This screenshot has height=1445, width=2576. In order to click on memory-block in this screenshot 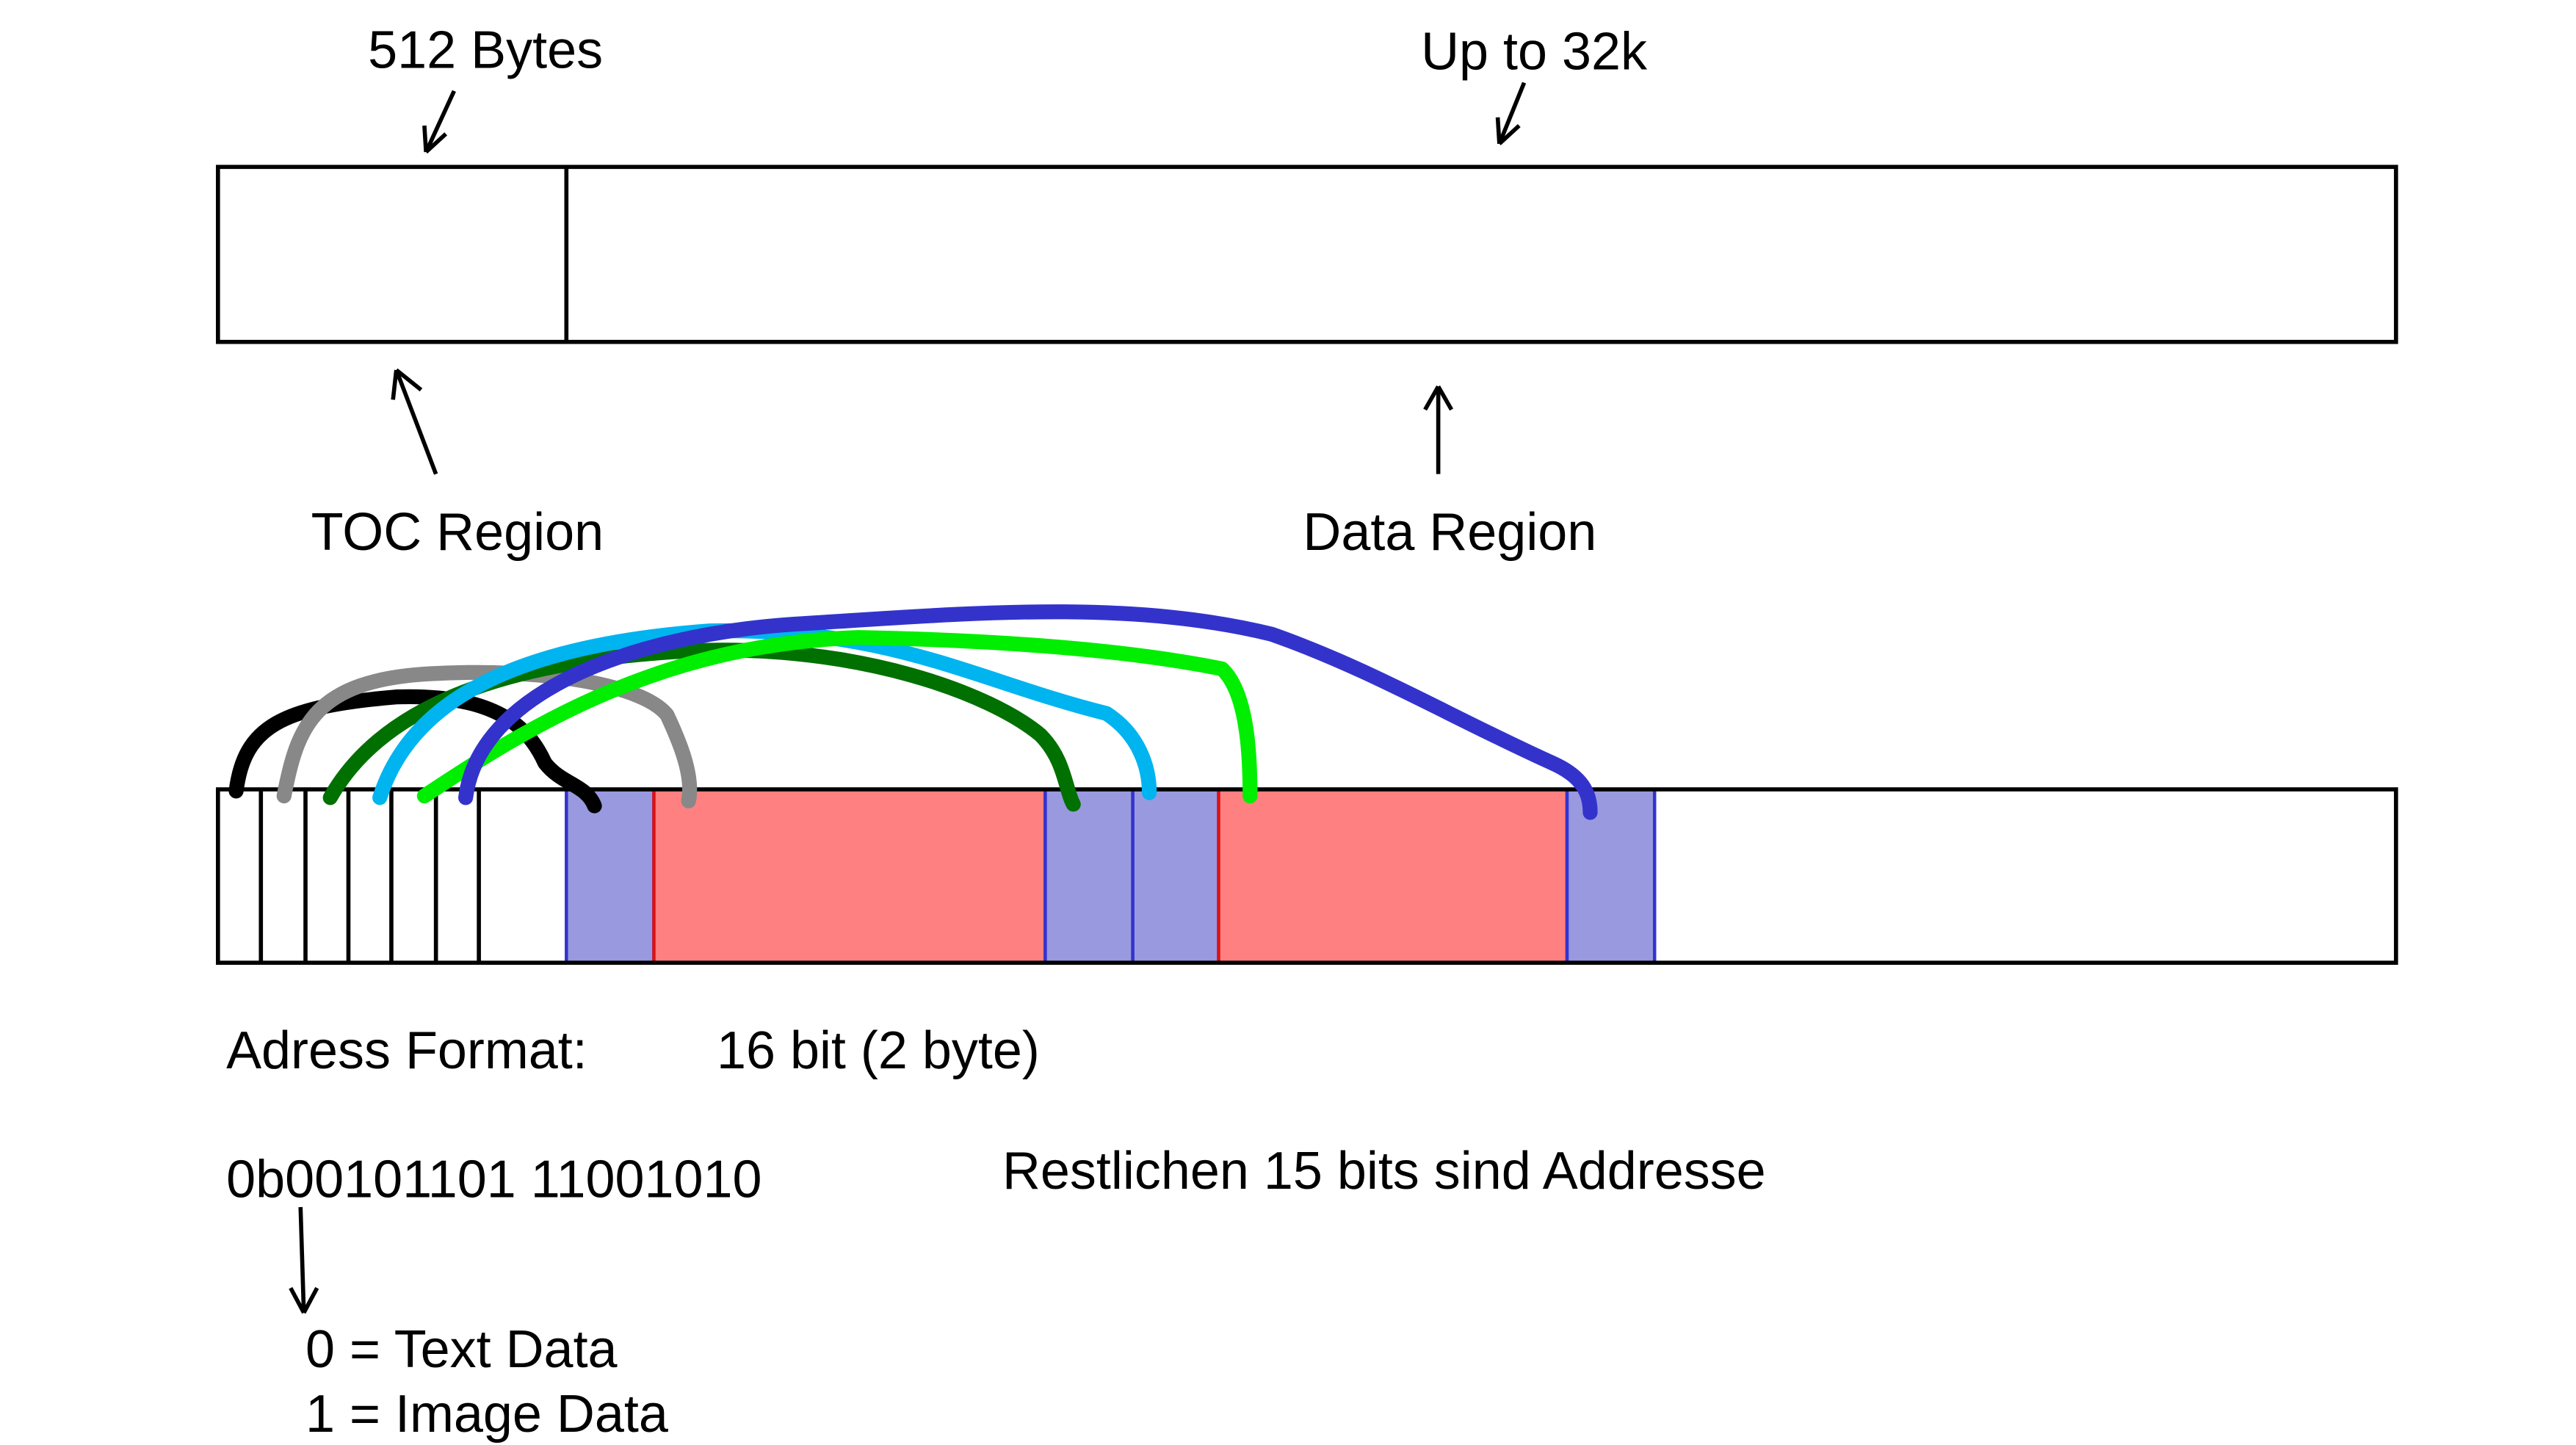, I will do `click(1307, 254)`.